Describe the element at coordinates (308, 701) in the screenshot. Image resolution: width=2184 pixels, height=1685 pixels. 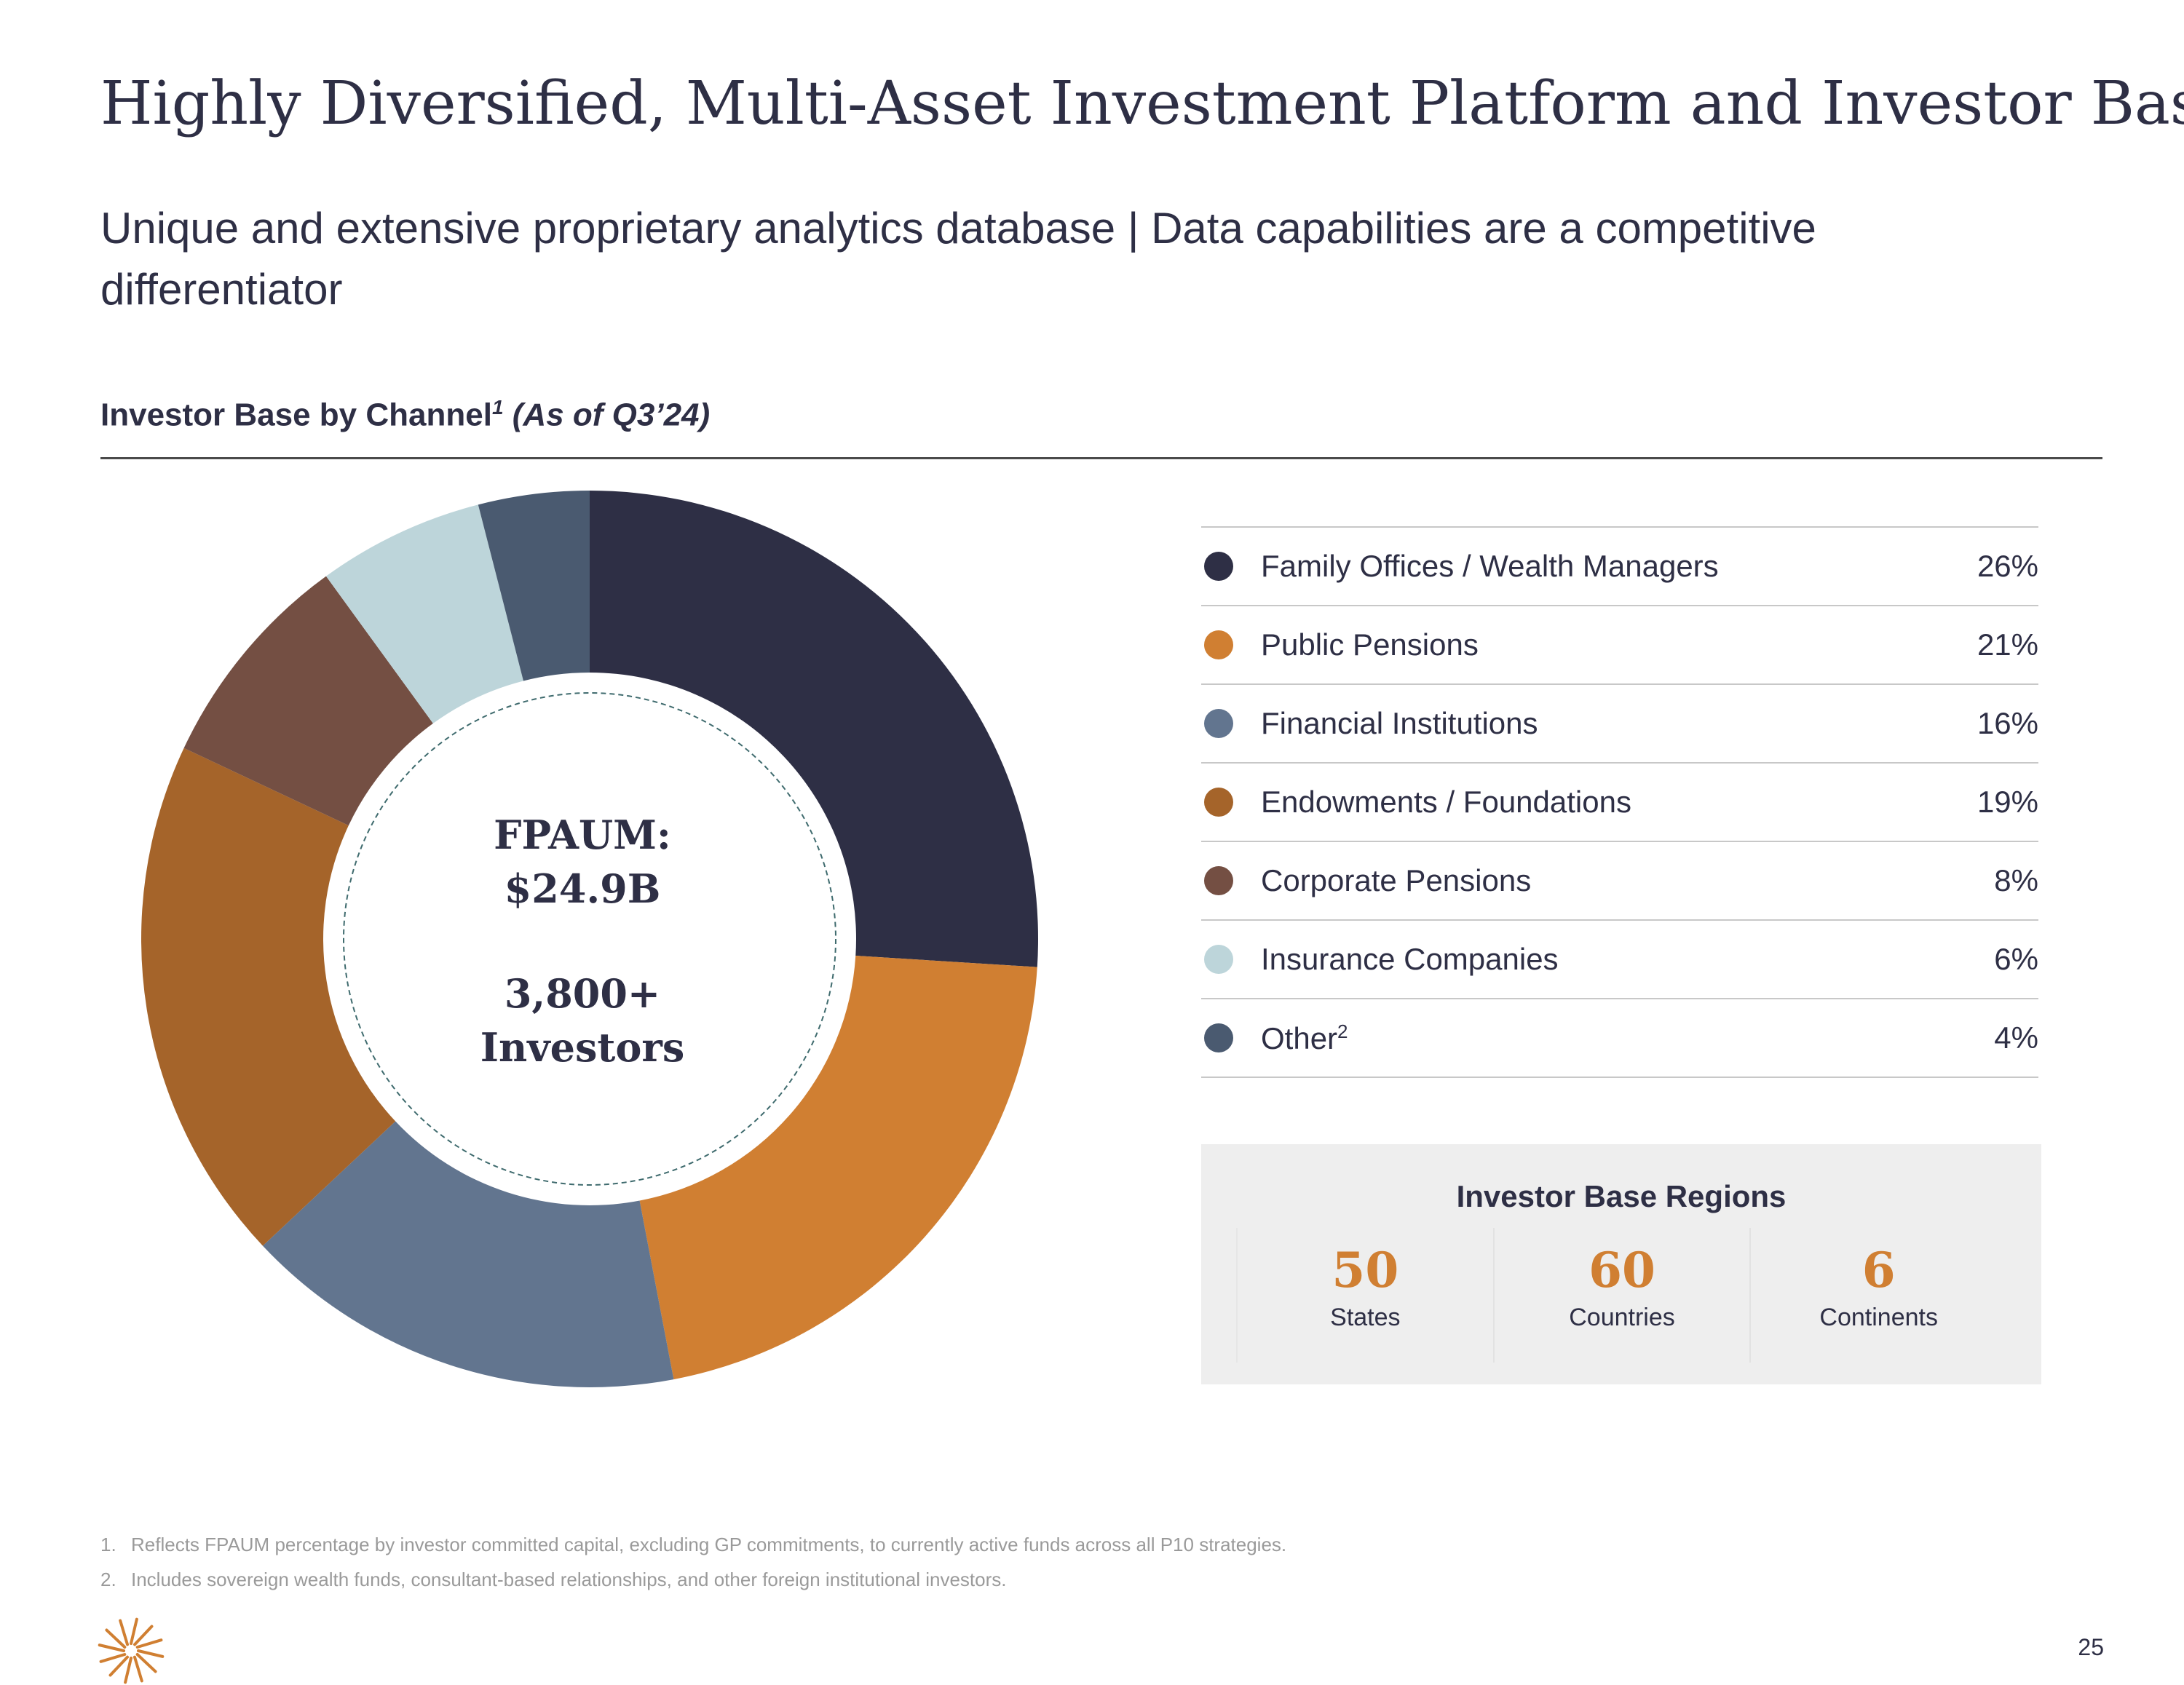
I see `donut-slice-corporate-pensions` at that location.